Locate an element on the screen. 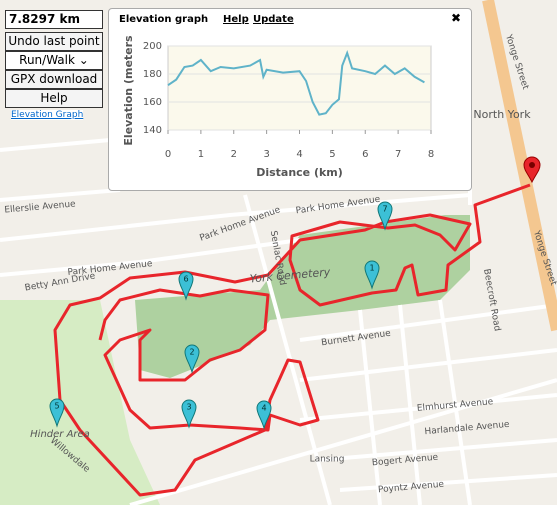  x-tick-label: 2 is located at coordinates (234, 154).